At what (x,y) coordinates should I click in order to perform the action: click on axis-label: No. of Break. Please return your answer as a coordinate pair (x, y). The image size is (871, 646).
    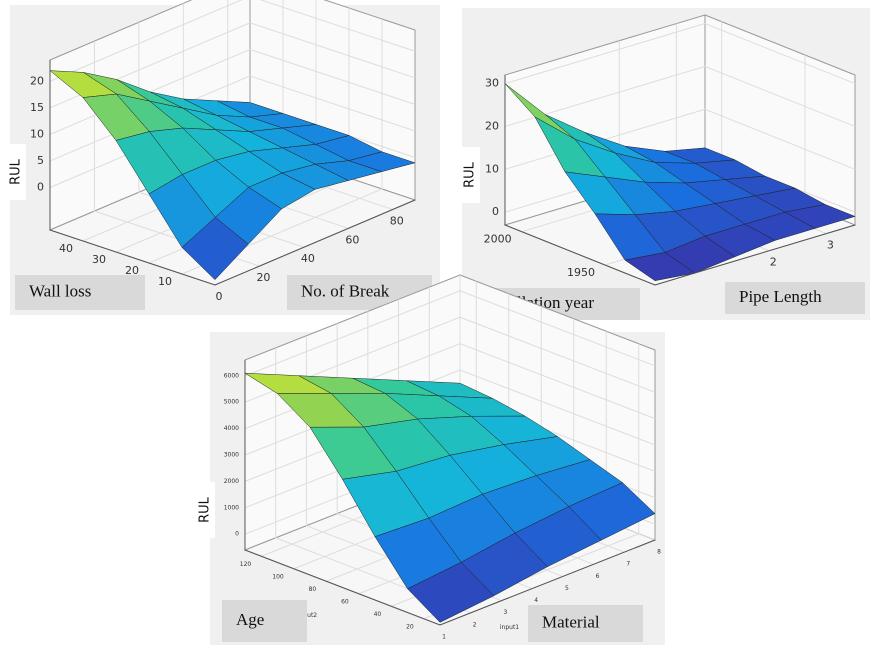
    Looking at the image, I should click on (345, 290).